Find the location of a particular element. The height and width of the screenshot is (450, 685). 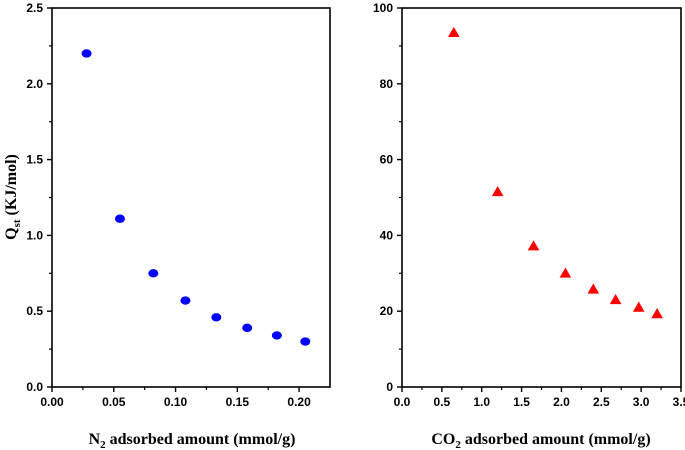

x-tick-label: 2.5 is located at coordinates (601, 402).